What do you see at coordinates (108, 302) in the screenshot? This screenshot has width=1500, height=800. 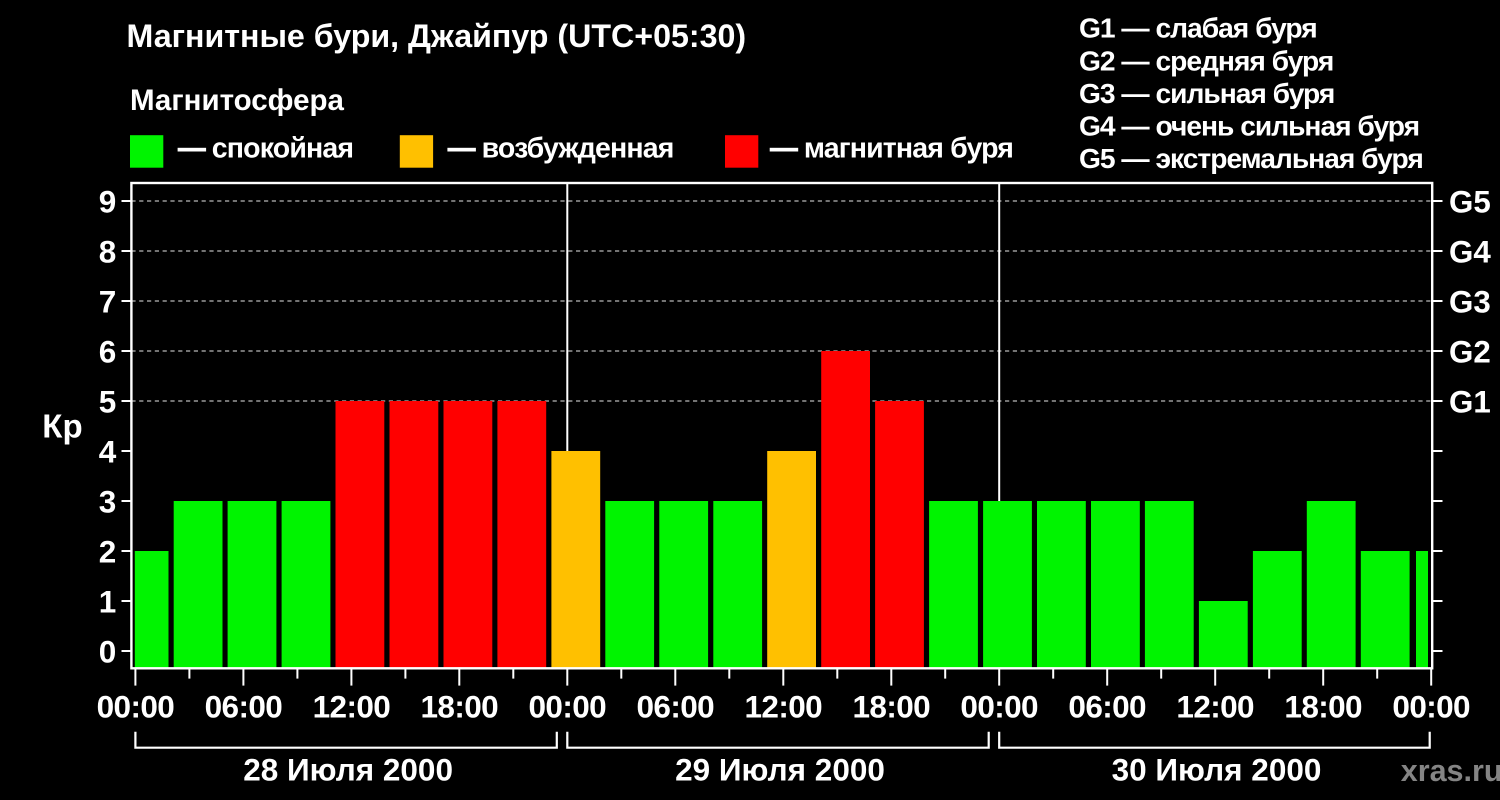 I see `svg-text: 7` at bounding box center [108, 302].